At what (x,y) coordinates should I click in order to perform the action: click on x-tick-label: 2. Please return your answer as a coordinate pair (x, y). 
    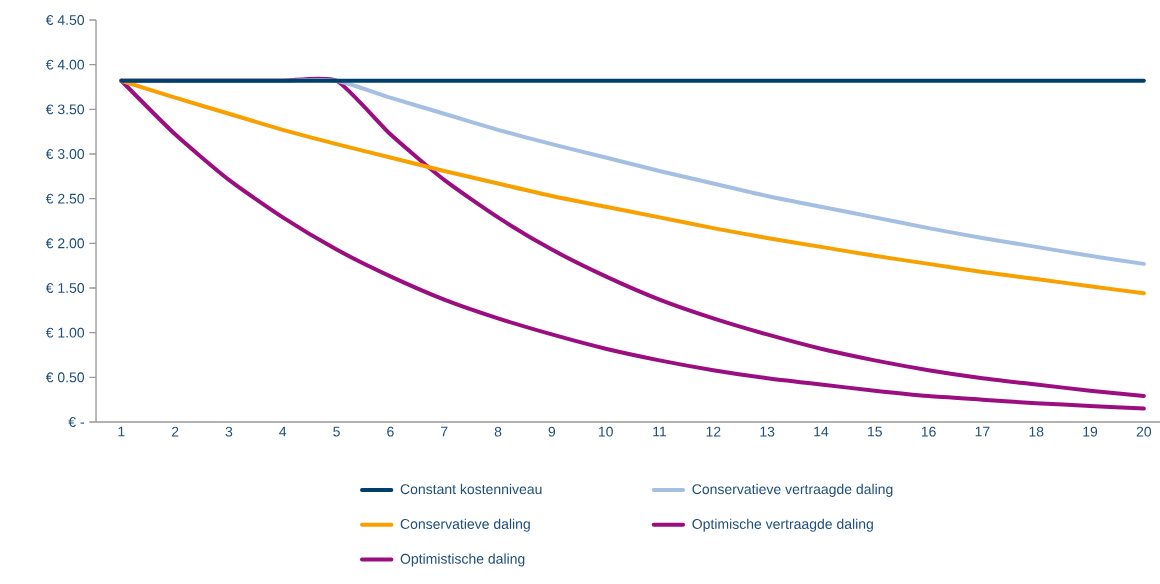
    Looking at the image, I should click on (175, 431).